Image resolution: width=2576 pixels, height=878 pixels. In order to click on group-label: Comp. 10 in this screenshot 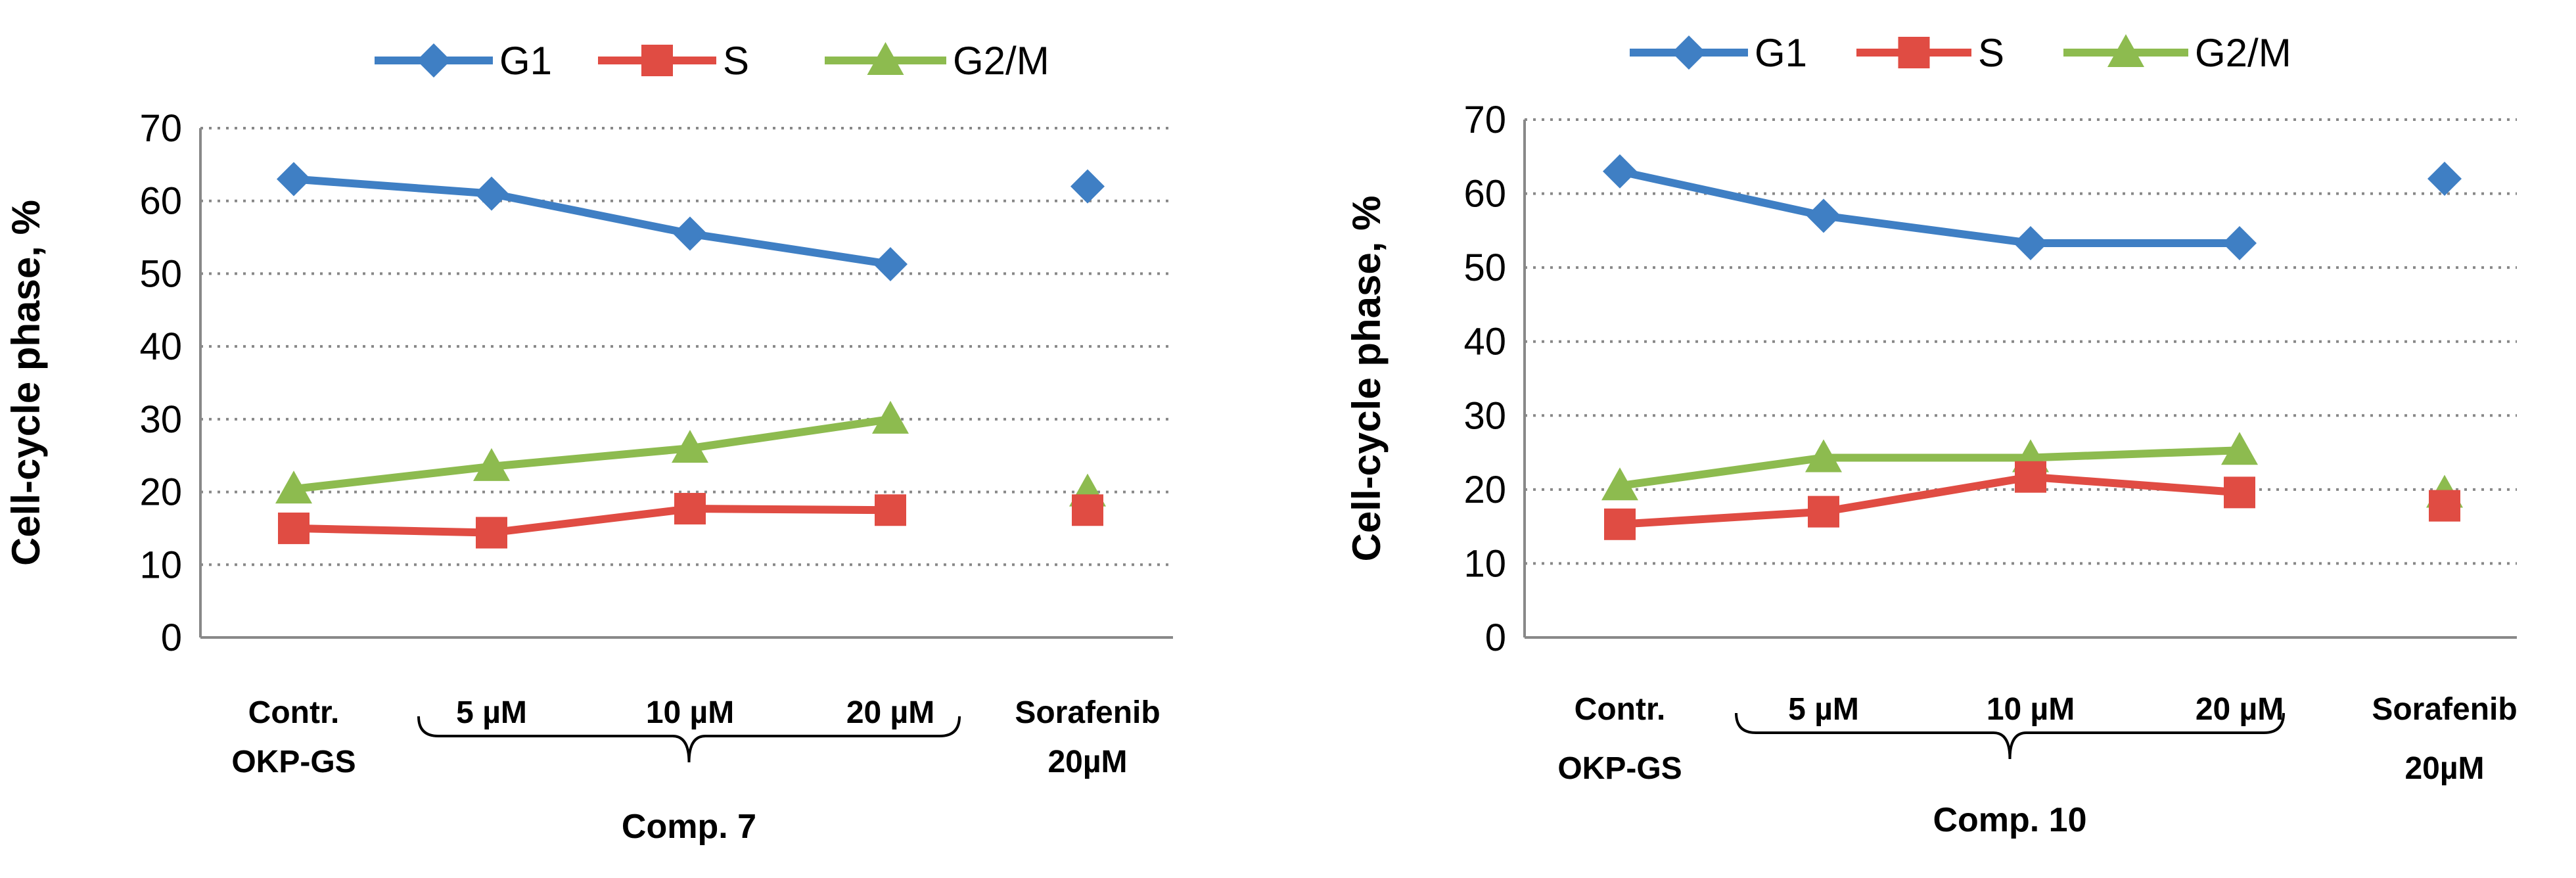, I will do `click(2010, 820)`.